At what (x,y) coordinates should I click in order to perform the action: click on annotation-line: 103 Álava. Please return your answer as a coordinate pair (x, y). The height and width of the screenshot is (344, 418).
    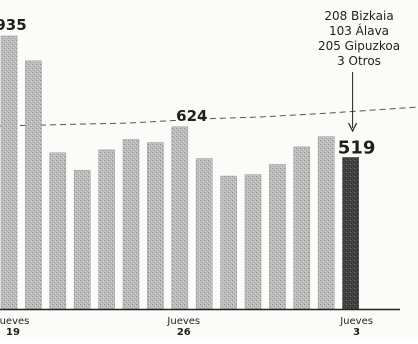
    Looking at the image, I should click on (359, 30).